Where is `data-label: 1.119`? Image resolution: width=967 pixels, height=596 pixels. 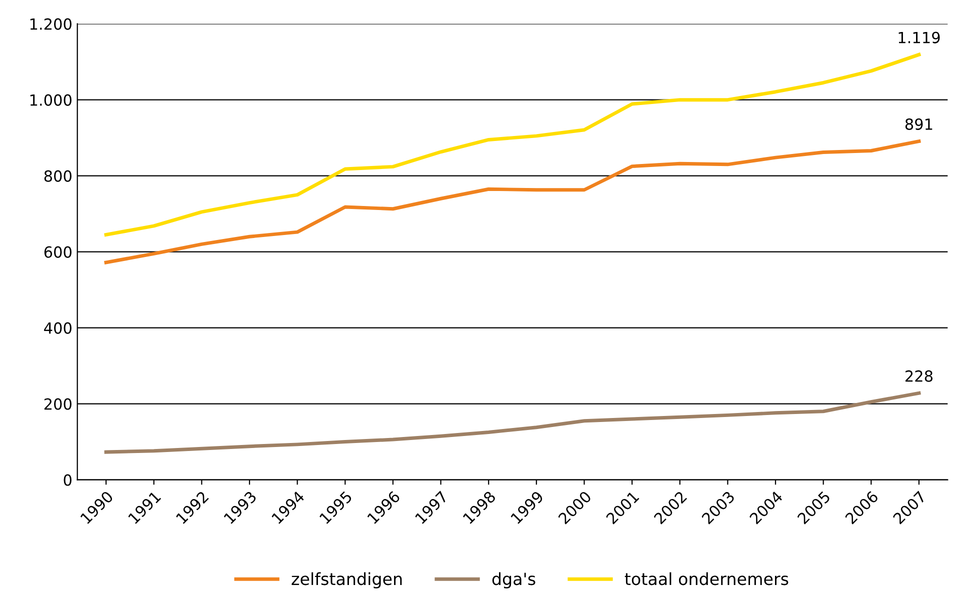 data-label: 1.119 is located at coordinates (919, 38).